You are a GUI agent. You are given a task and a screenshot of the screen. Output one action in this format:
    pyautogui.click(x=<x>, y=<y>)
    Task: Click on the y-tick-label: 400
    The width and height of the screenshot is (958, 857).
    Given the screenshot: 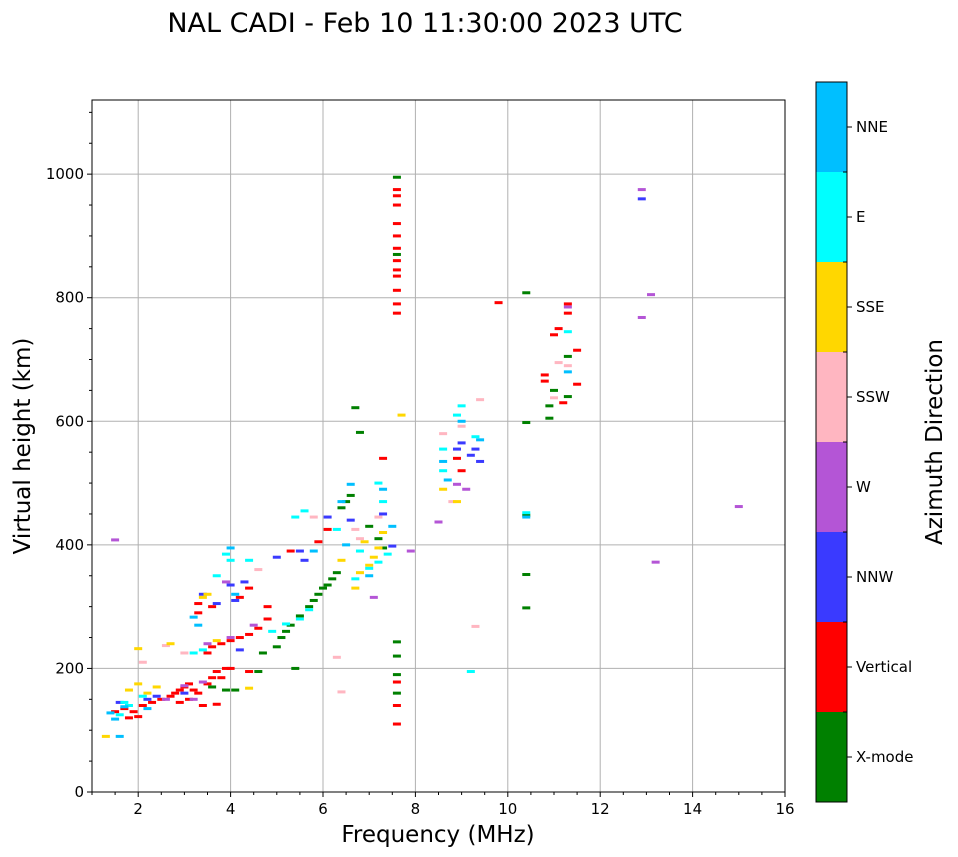 What is the action you would take?
    pyautogui.click(x=69, y=545)
    